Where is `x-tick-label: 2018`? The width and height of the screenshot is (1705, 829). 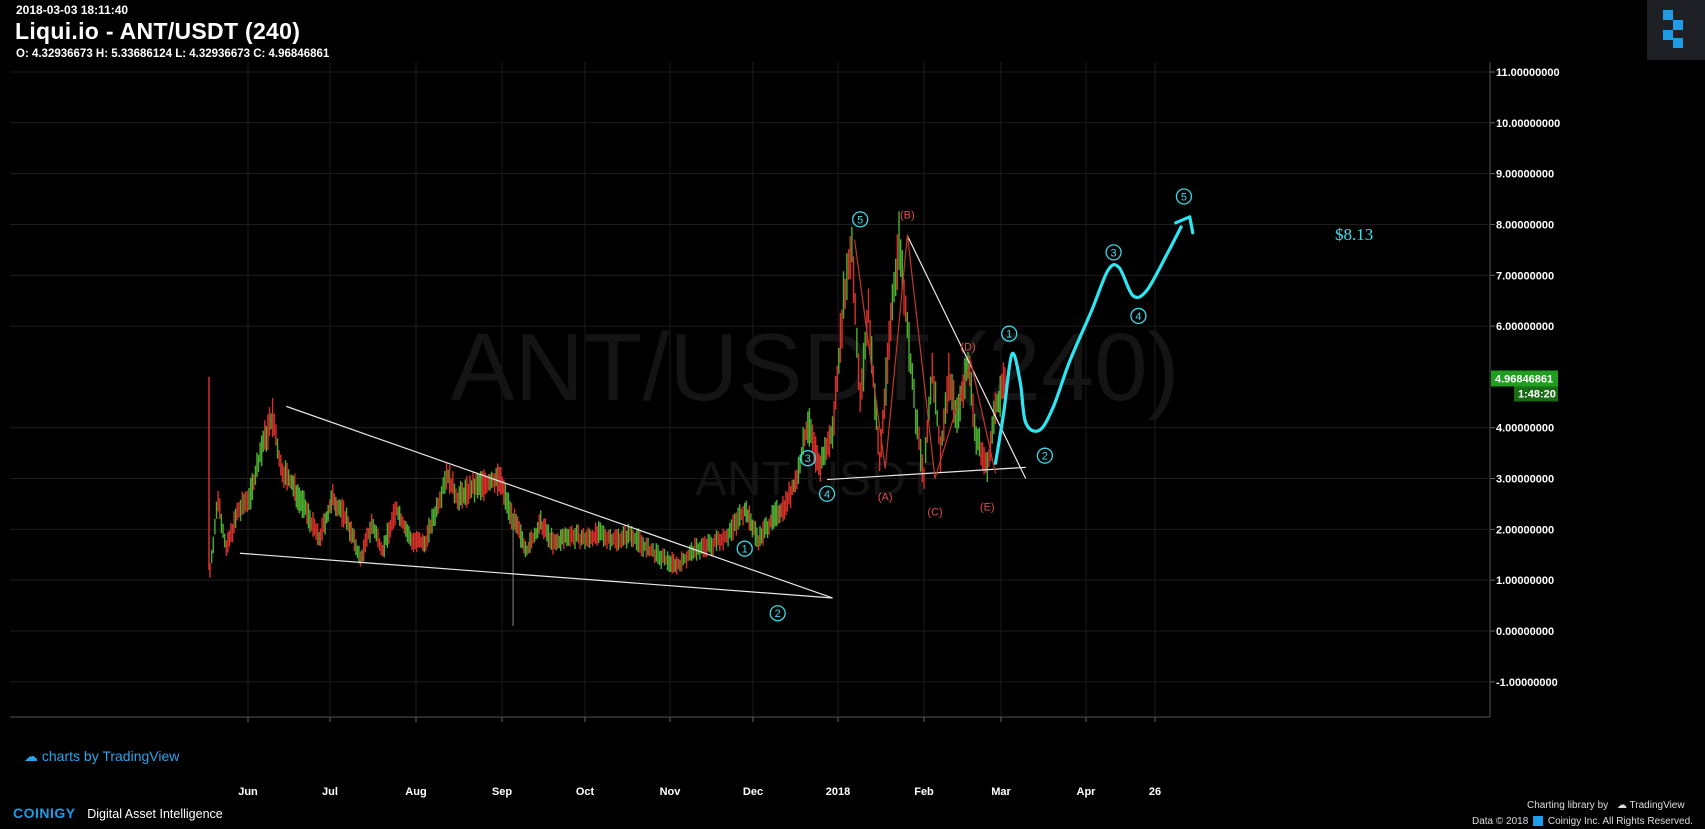 x-tick-label: 2018 is located at coordinates (838, 792).